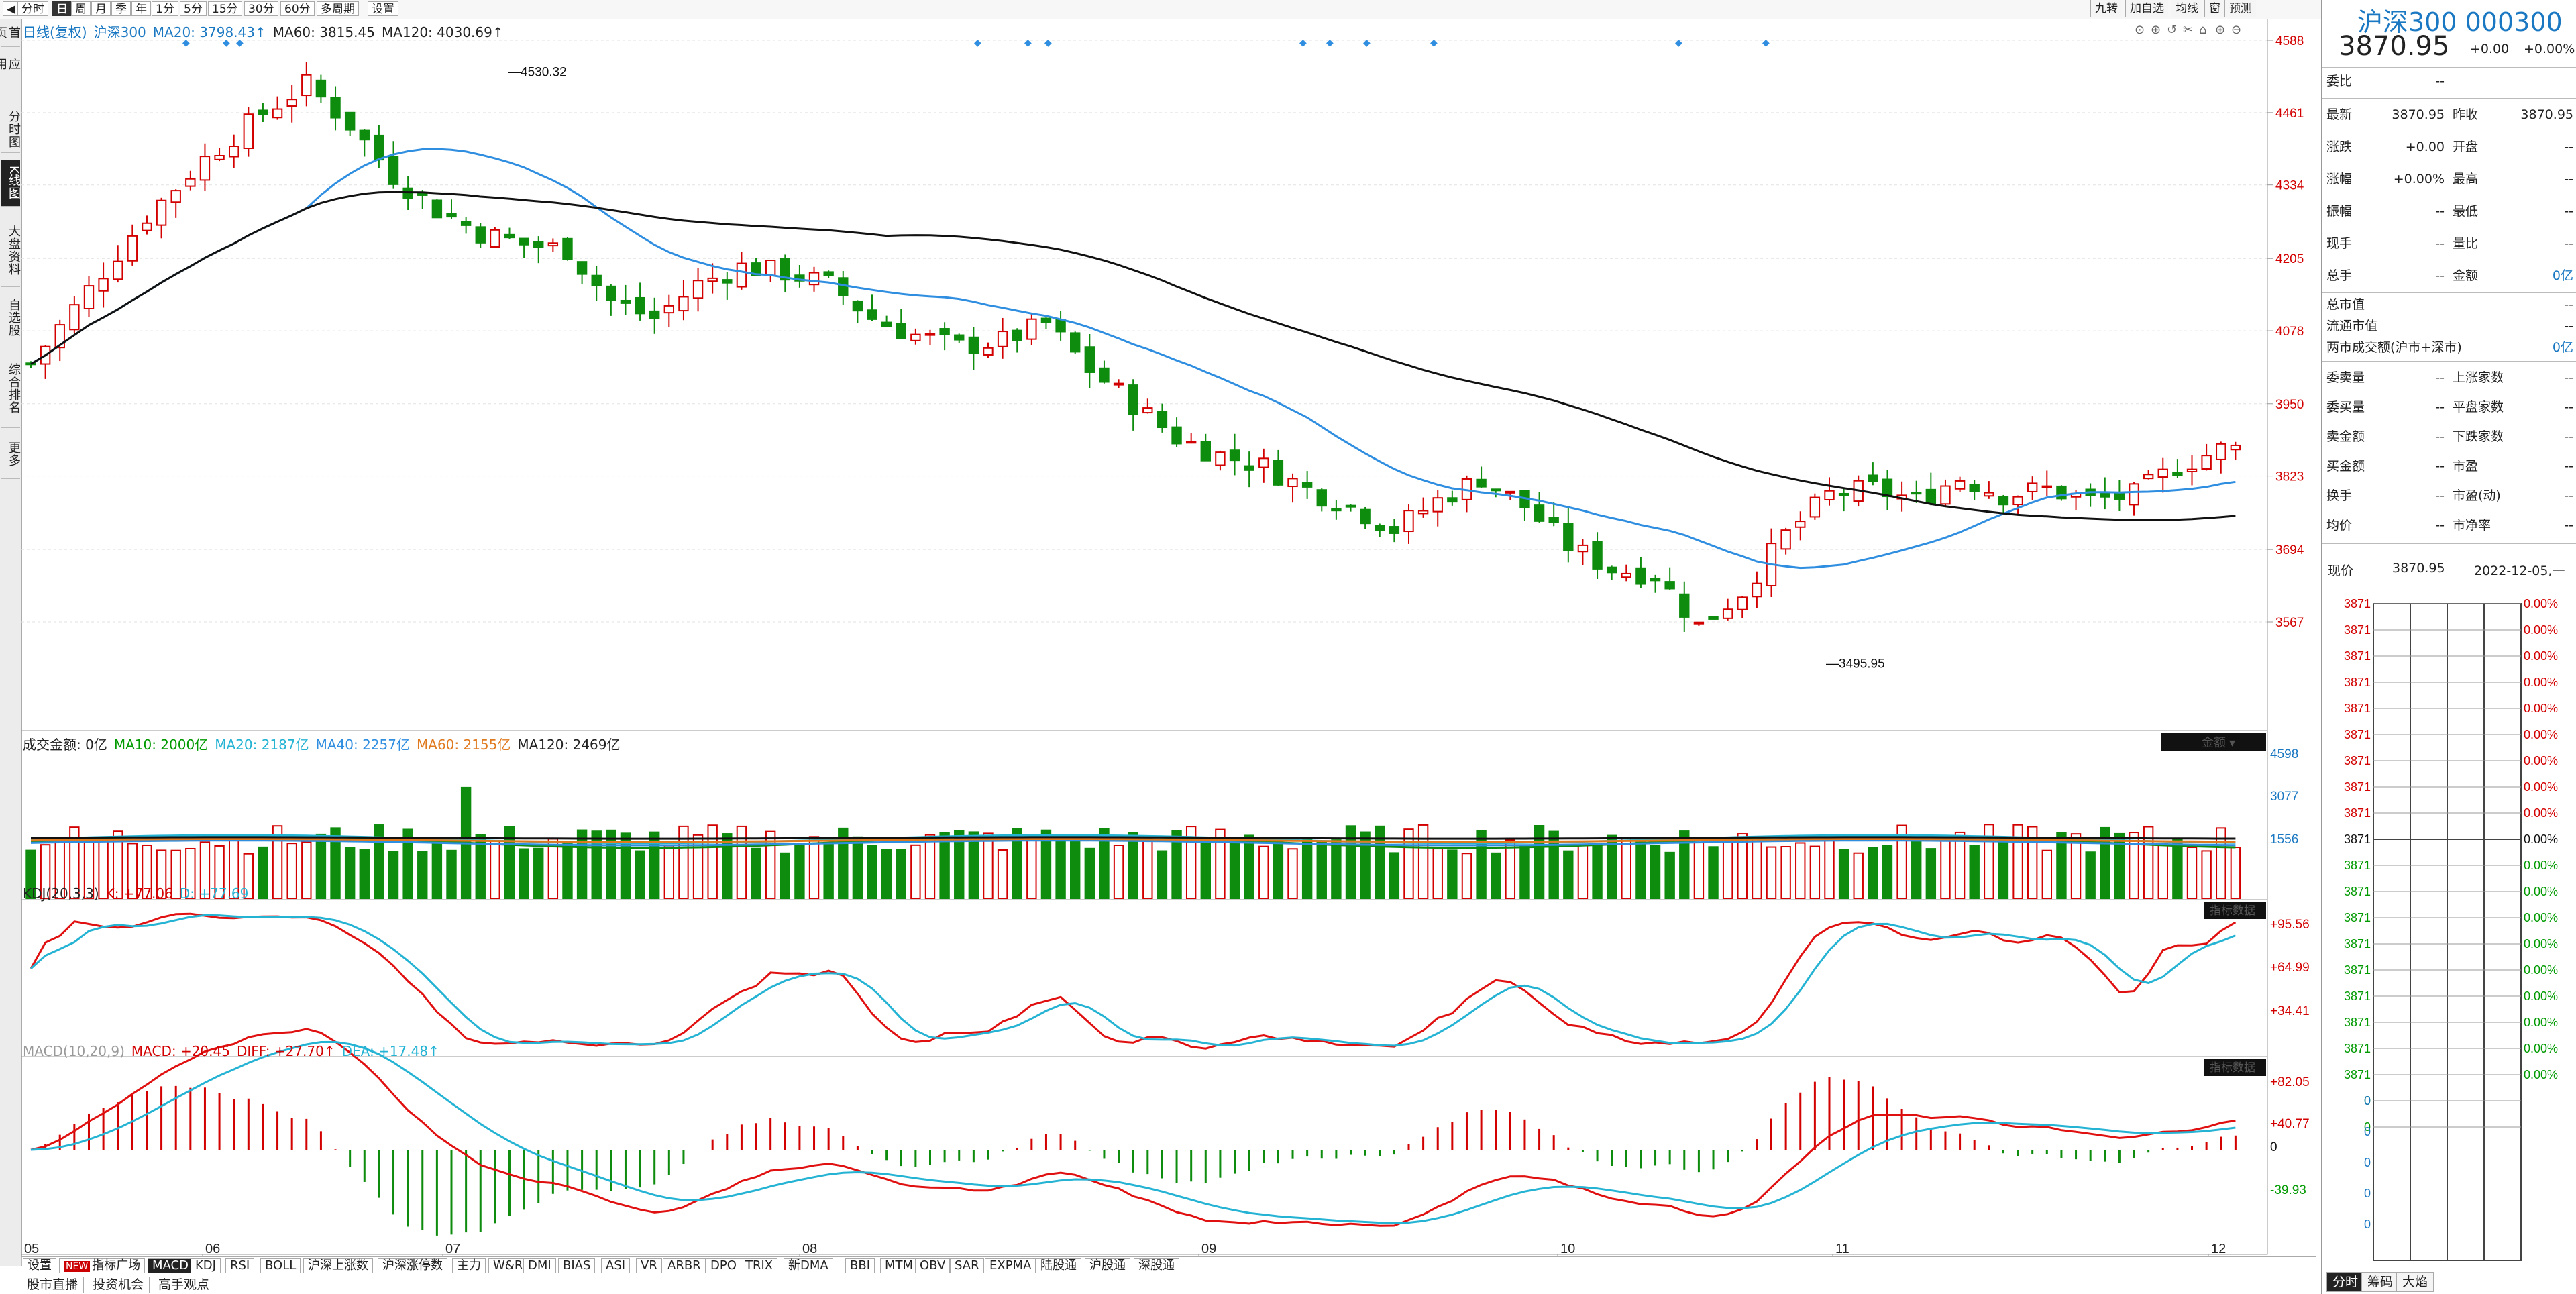 Image resolution: width=2576 pixels, height=1294 pixels. What do you see at coordinates (280, 1265) in the screenshot?
I see `indicator-tab-5: BOLL` at bounding box center [280, 1265].